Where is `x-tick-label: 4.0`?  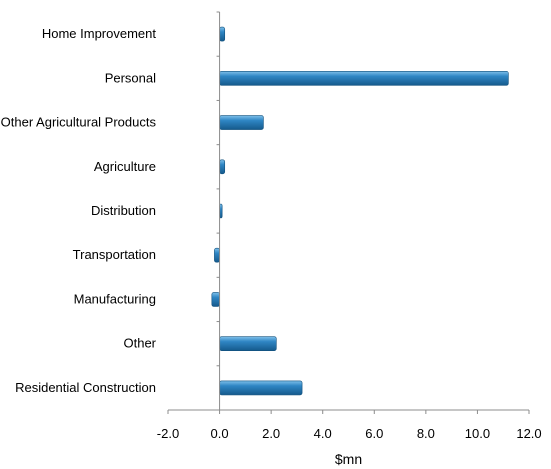 x-tick-label: 4.0 is located at coordinates (323, 433).